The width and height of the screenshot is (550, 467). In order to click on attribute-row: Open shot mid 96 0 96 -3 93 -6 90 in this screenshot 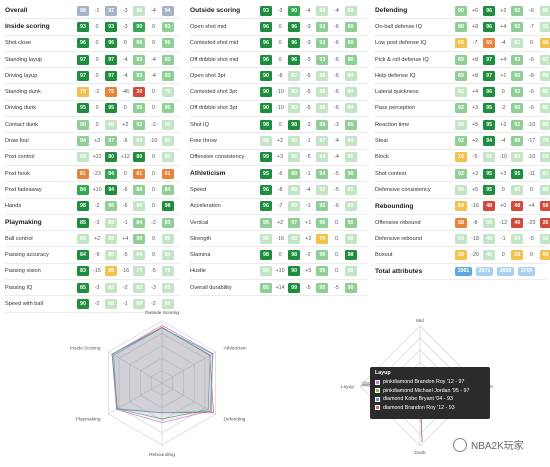, I will do `click(278, 27)`.